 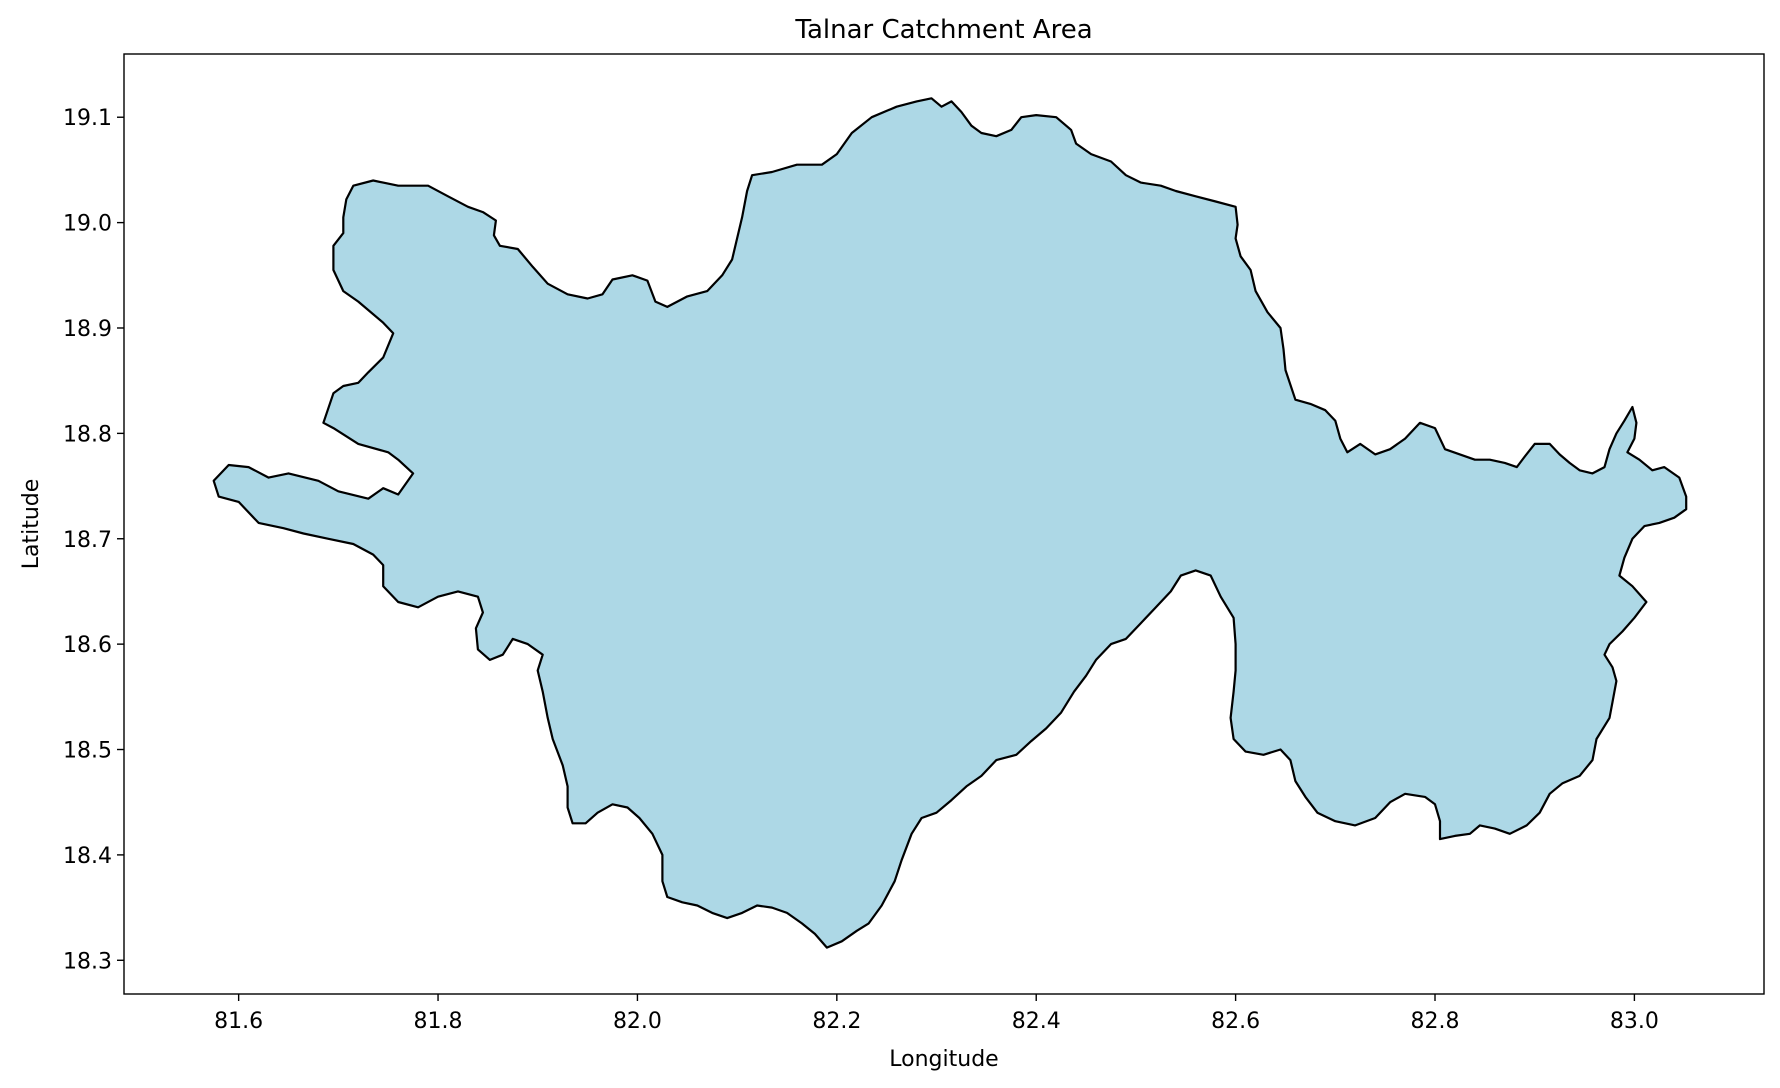 I want to click on x-tick-label: 82.4, so click(x=1036, y=1021).